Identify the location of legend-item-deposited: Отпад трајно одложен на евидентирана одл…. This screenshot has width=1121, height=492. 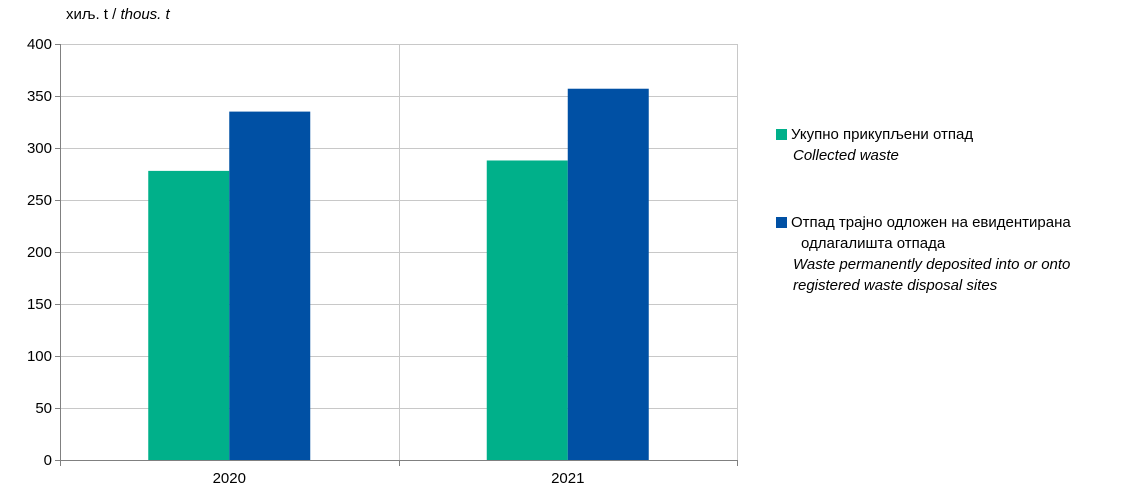
(948, 254).